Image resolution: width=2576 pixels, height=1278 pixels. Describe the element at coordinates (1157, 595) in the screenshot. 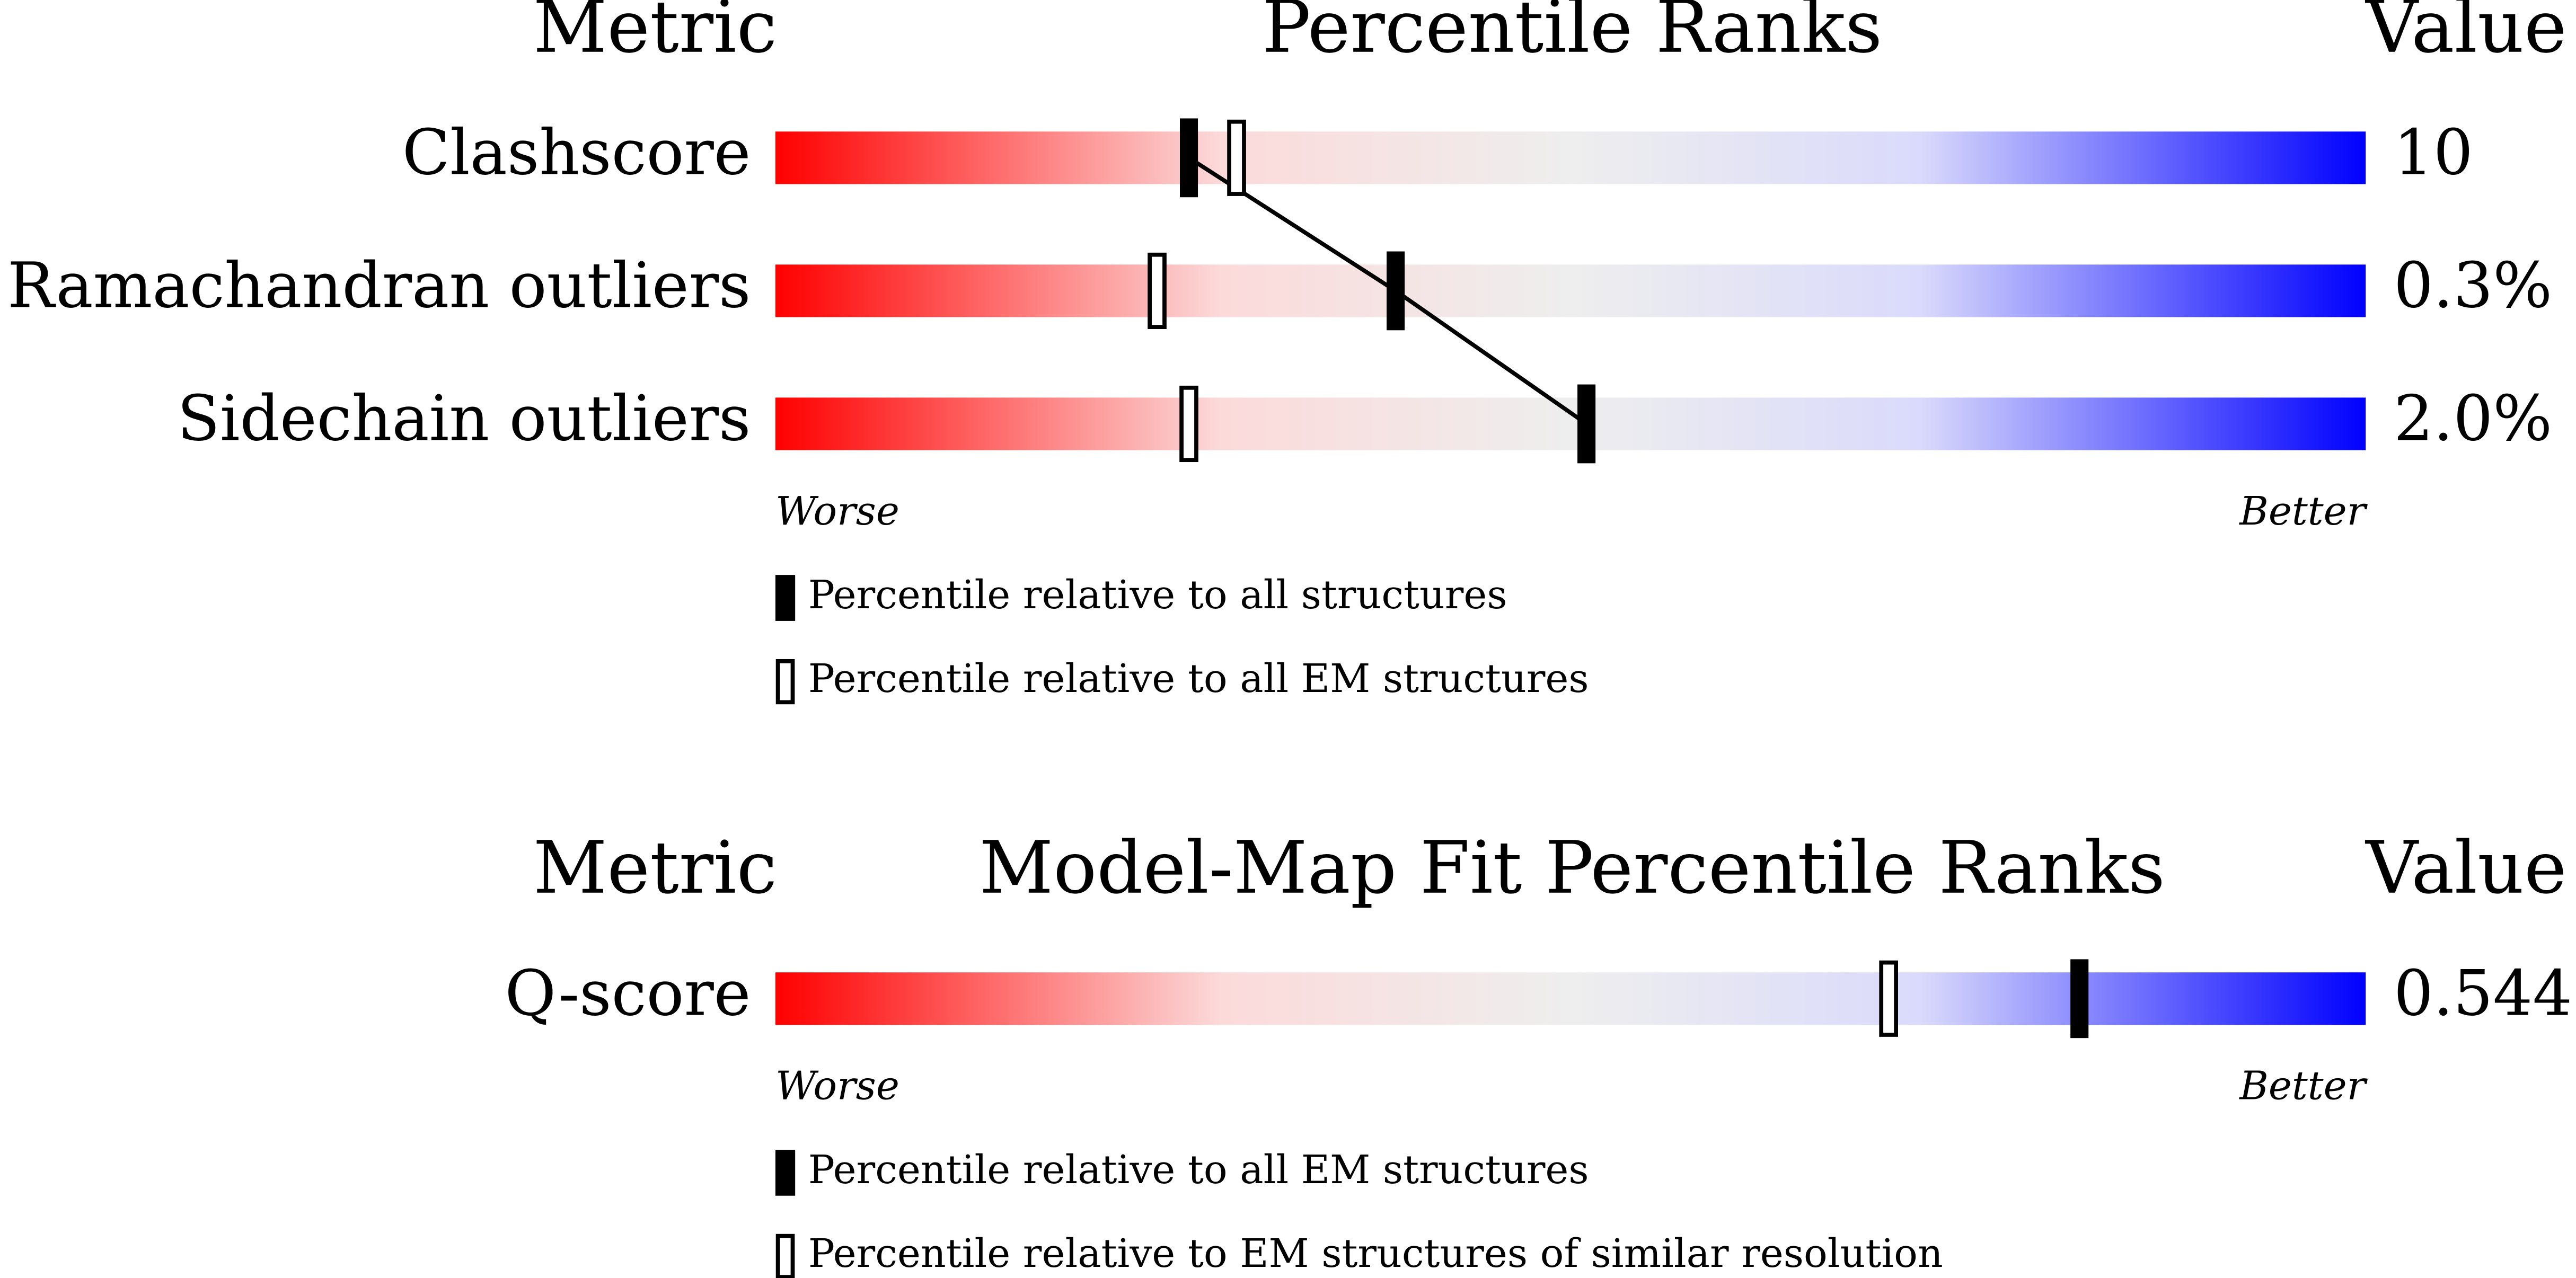

I see `legend-label: Percentile relative to all structures` at that location.